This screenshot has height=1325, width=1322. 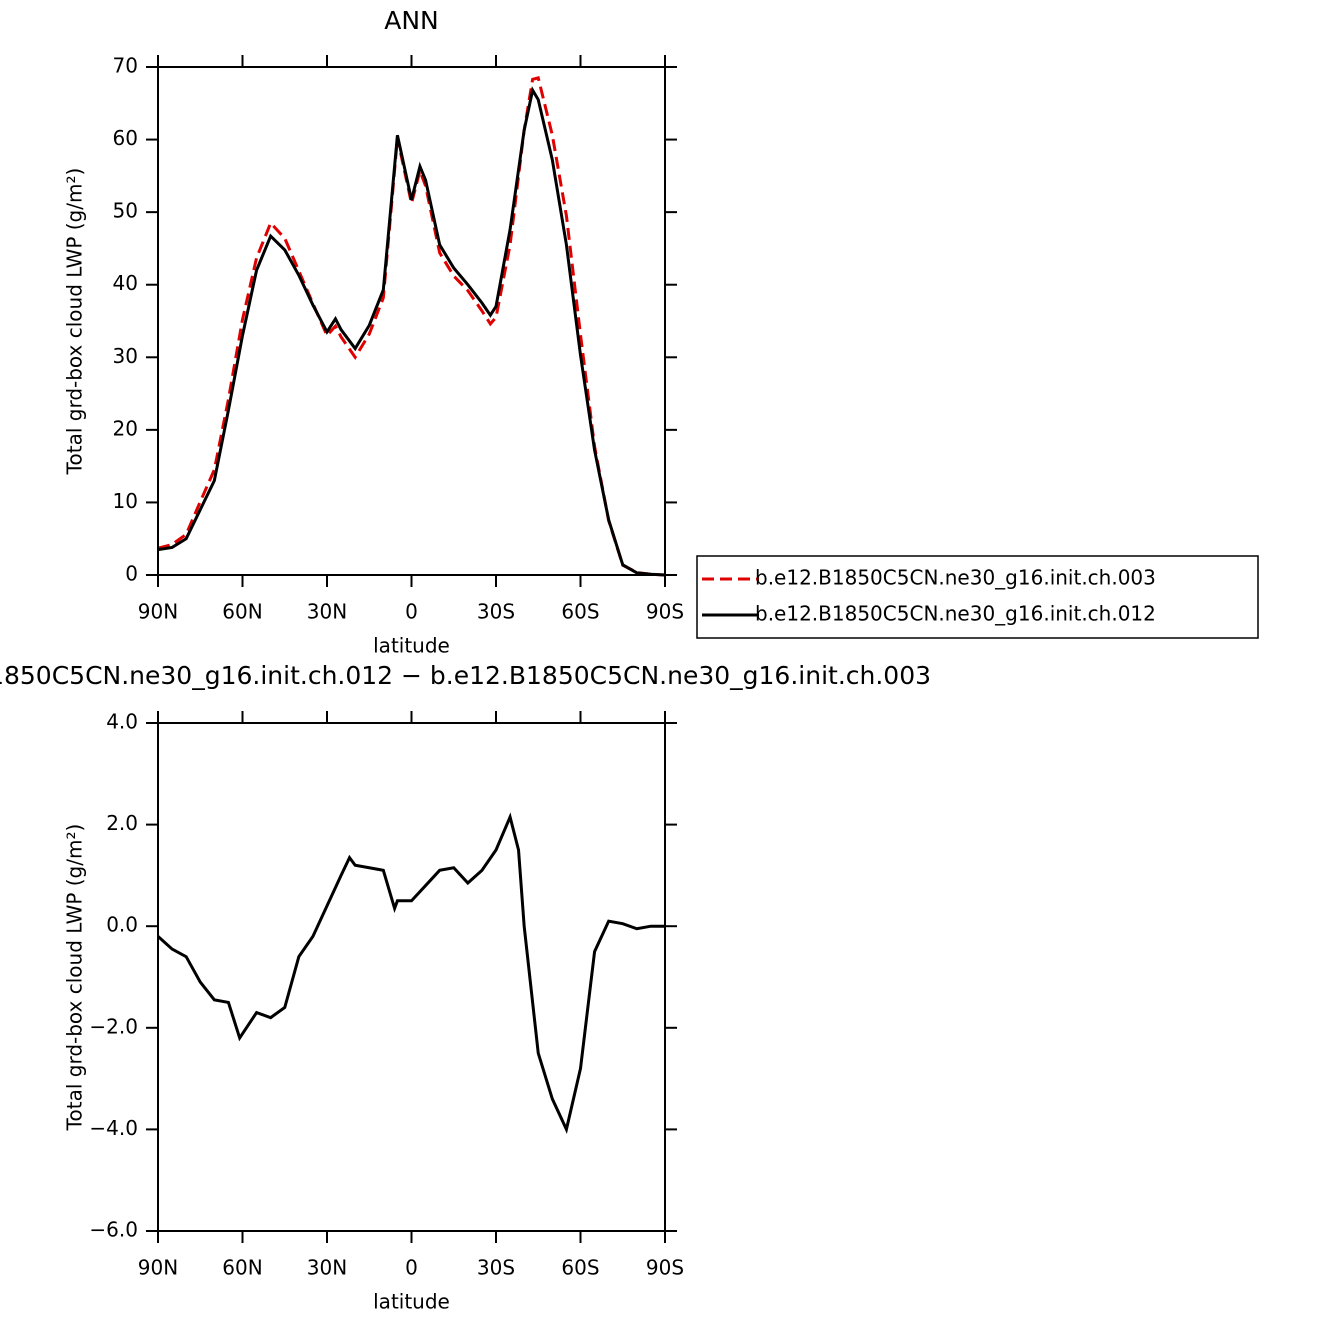 What do you see at coordinates (977, 597) in the screenshot?
I see `legend-box` at bounding box center [977, 597].